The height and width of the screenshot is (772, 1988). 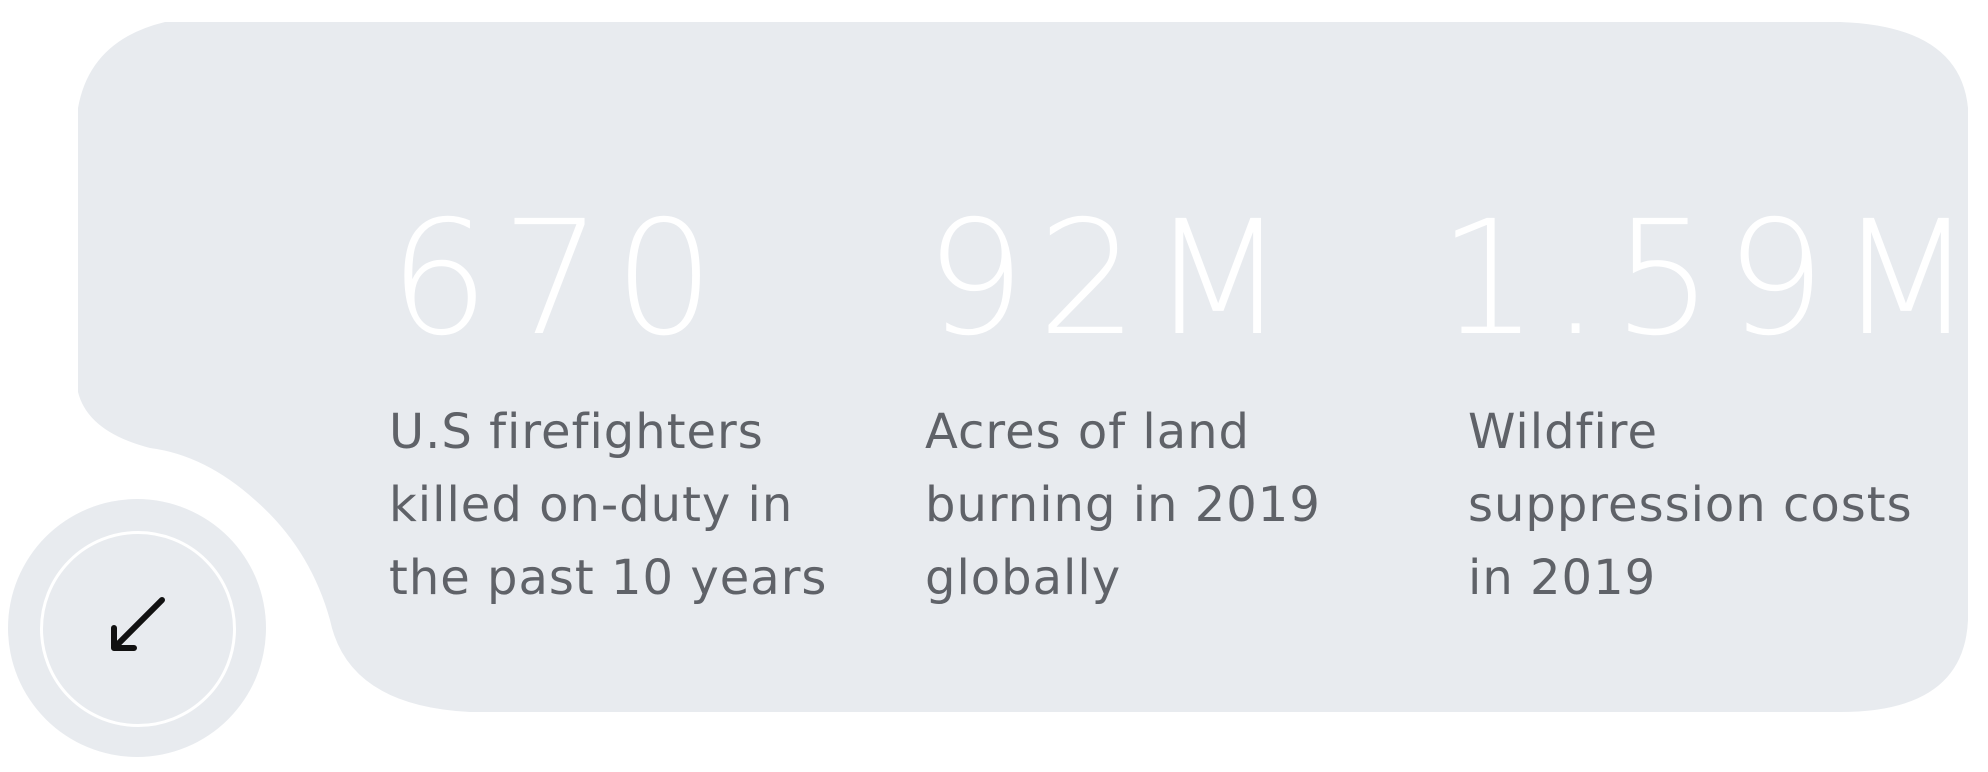 I want to click on stat-label-line: Wildfire, so click(x=1563, y=432).